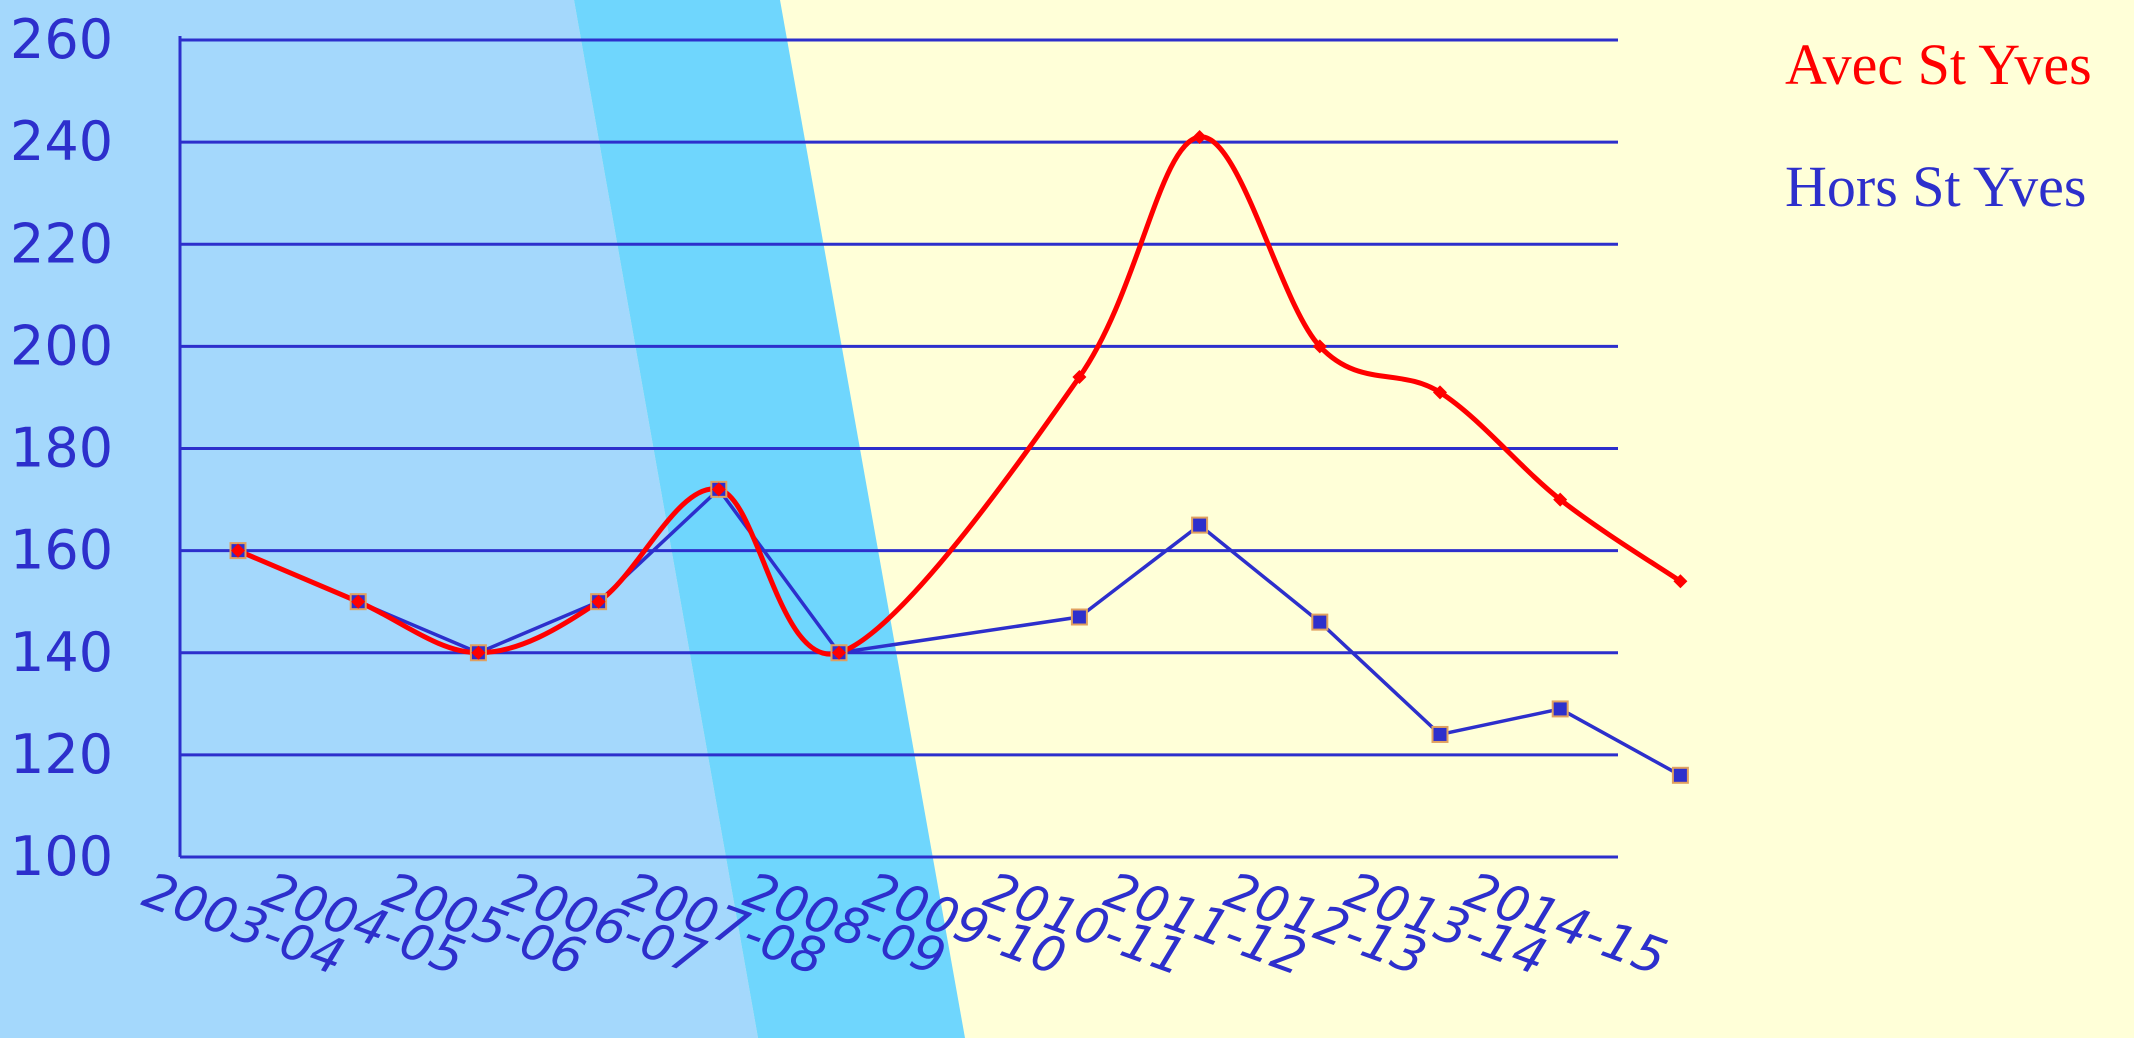  What do you see at coordinates (1938, 125) in the screenshot?
I see `legend: Avec St Yves Hors St Yves` at bounding box center [1938, 125].